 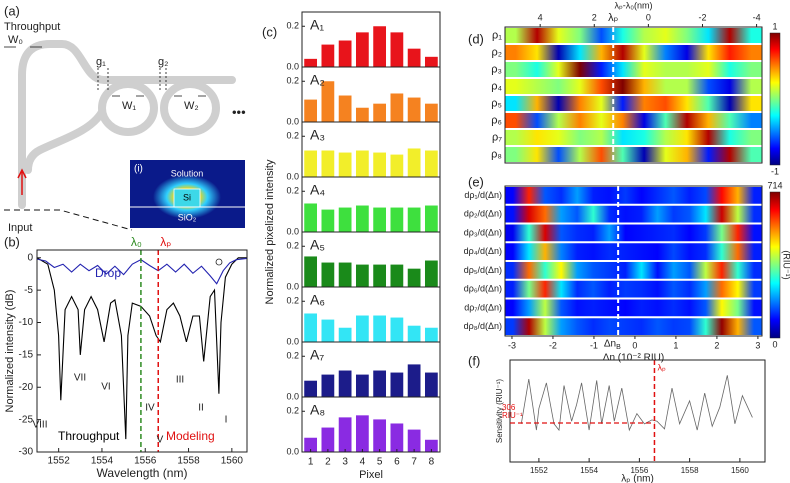 I want to click on resonance-label: III, so click(x=180, y=380).